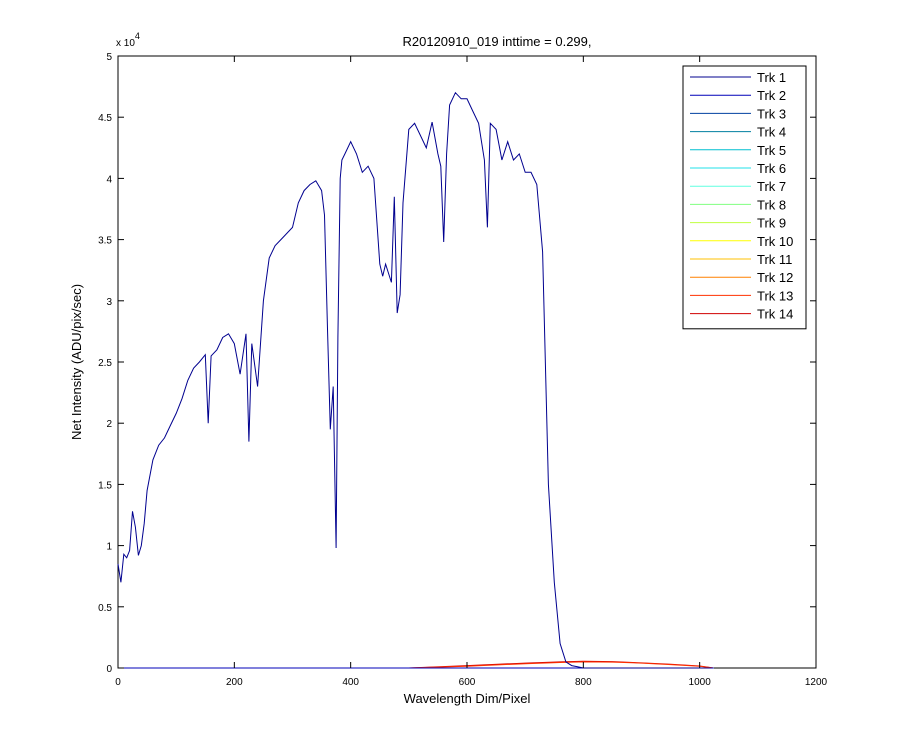 Image resolution: width=900 pixels, height=755 pixels. Describe the element at coordinates (771, 132) in the screenshot. I see `legend-label-trk-4: Trk 4` at that location.